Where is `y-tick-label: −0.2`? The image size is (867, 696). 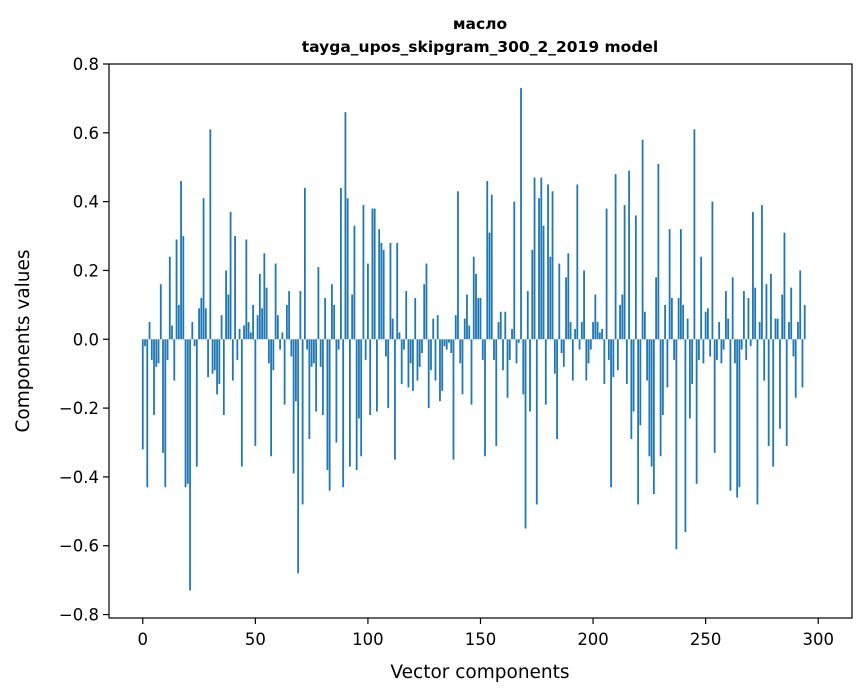 y-tick-label: −0.2 is located at coordinates (79, 408).